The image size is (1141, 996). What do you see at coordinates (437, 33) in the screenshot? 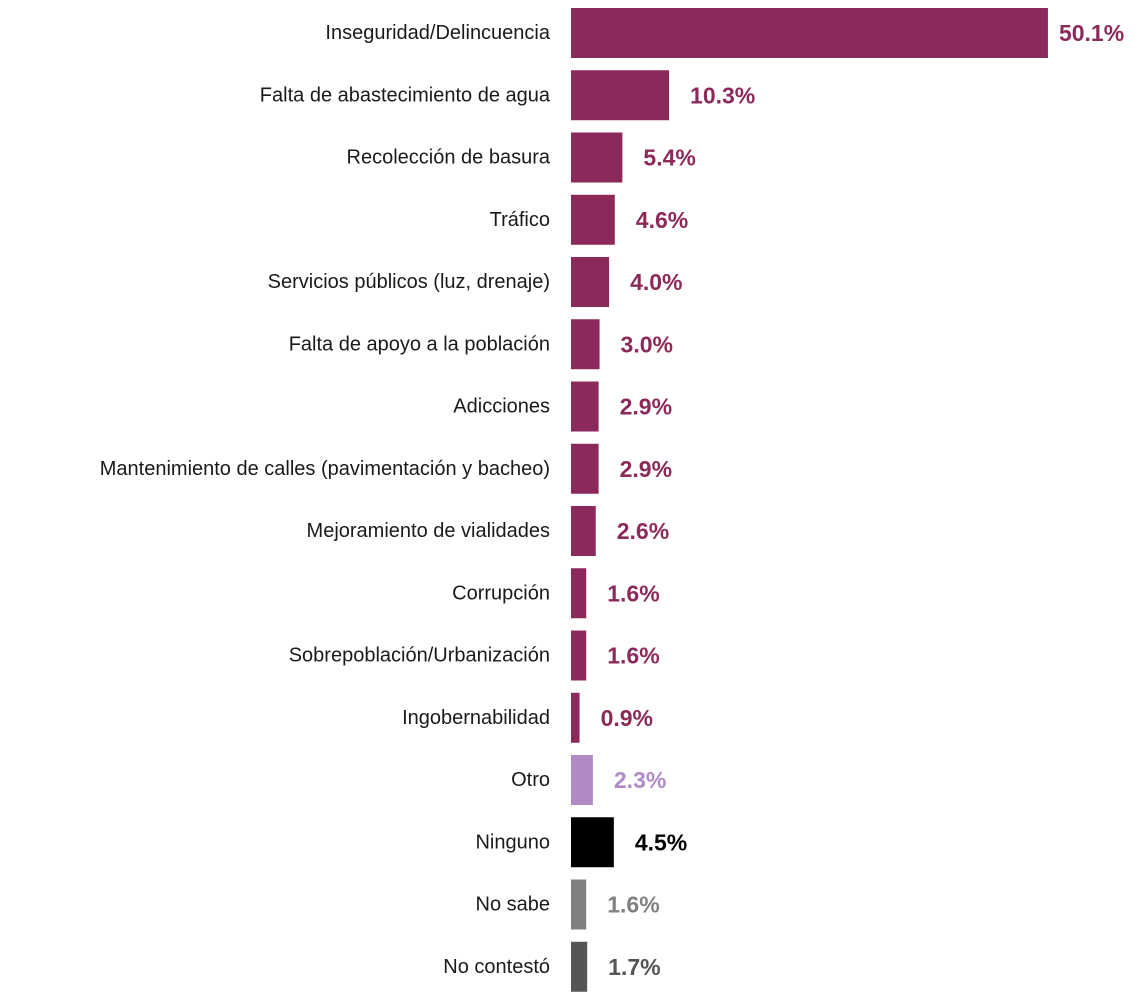
I see `category-label: Inseguridad/Delincuencia` at bounding box center [437, 33].